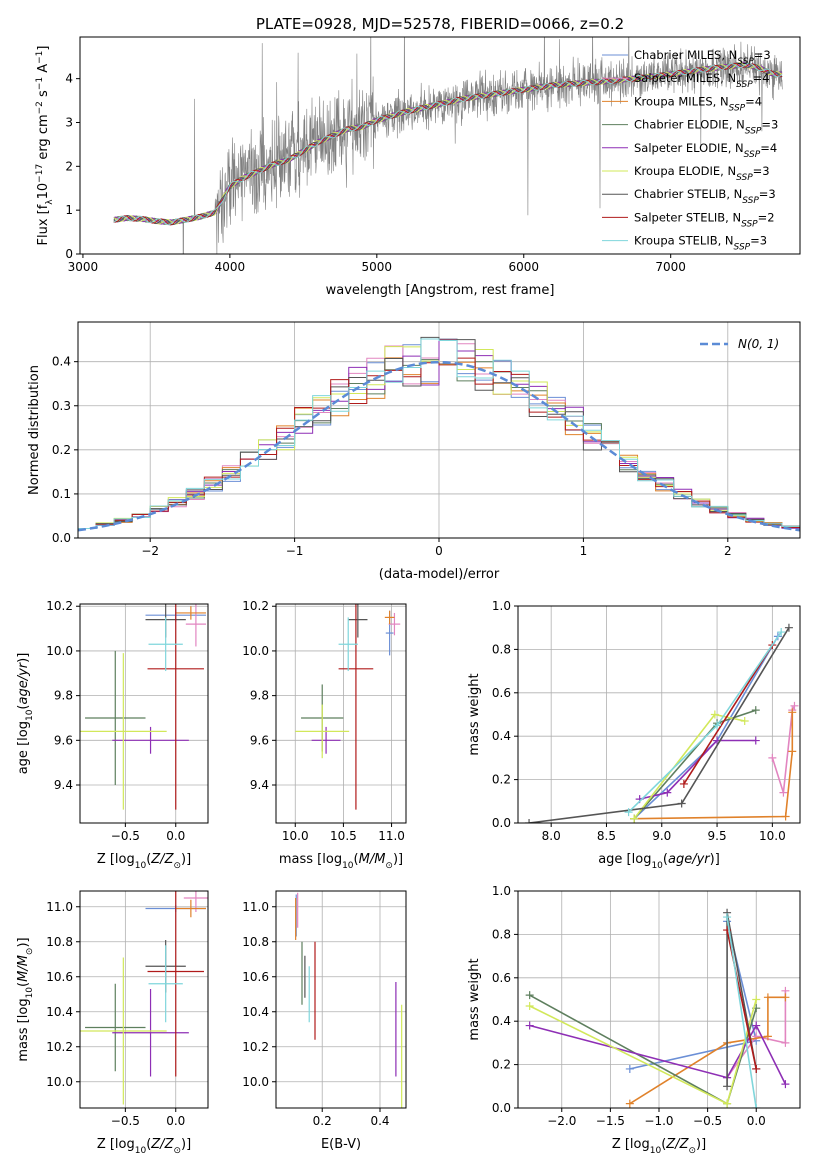 The height and width of the screenshot is (1170, 819). What do you see at coordinates (40, 173) in the screenshot?
I see `spectrum-ylabel-part: −17` at bounding box center [40, 173].